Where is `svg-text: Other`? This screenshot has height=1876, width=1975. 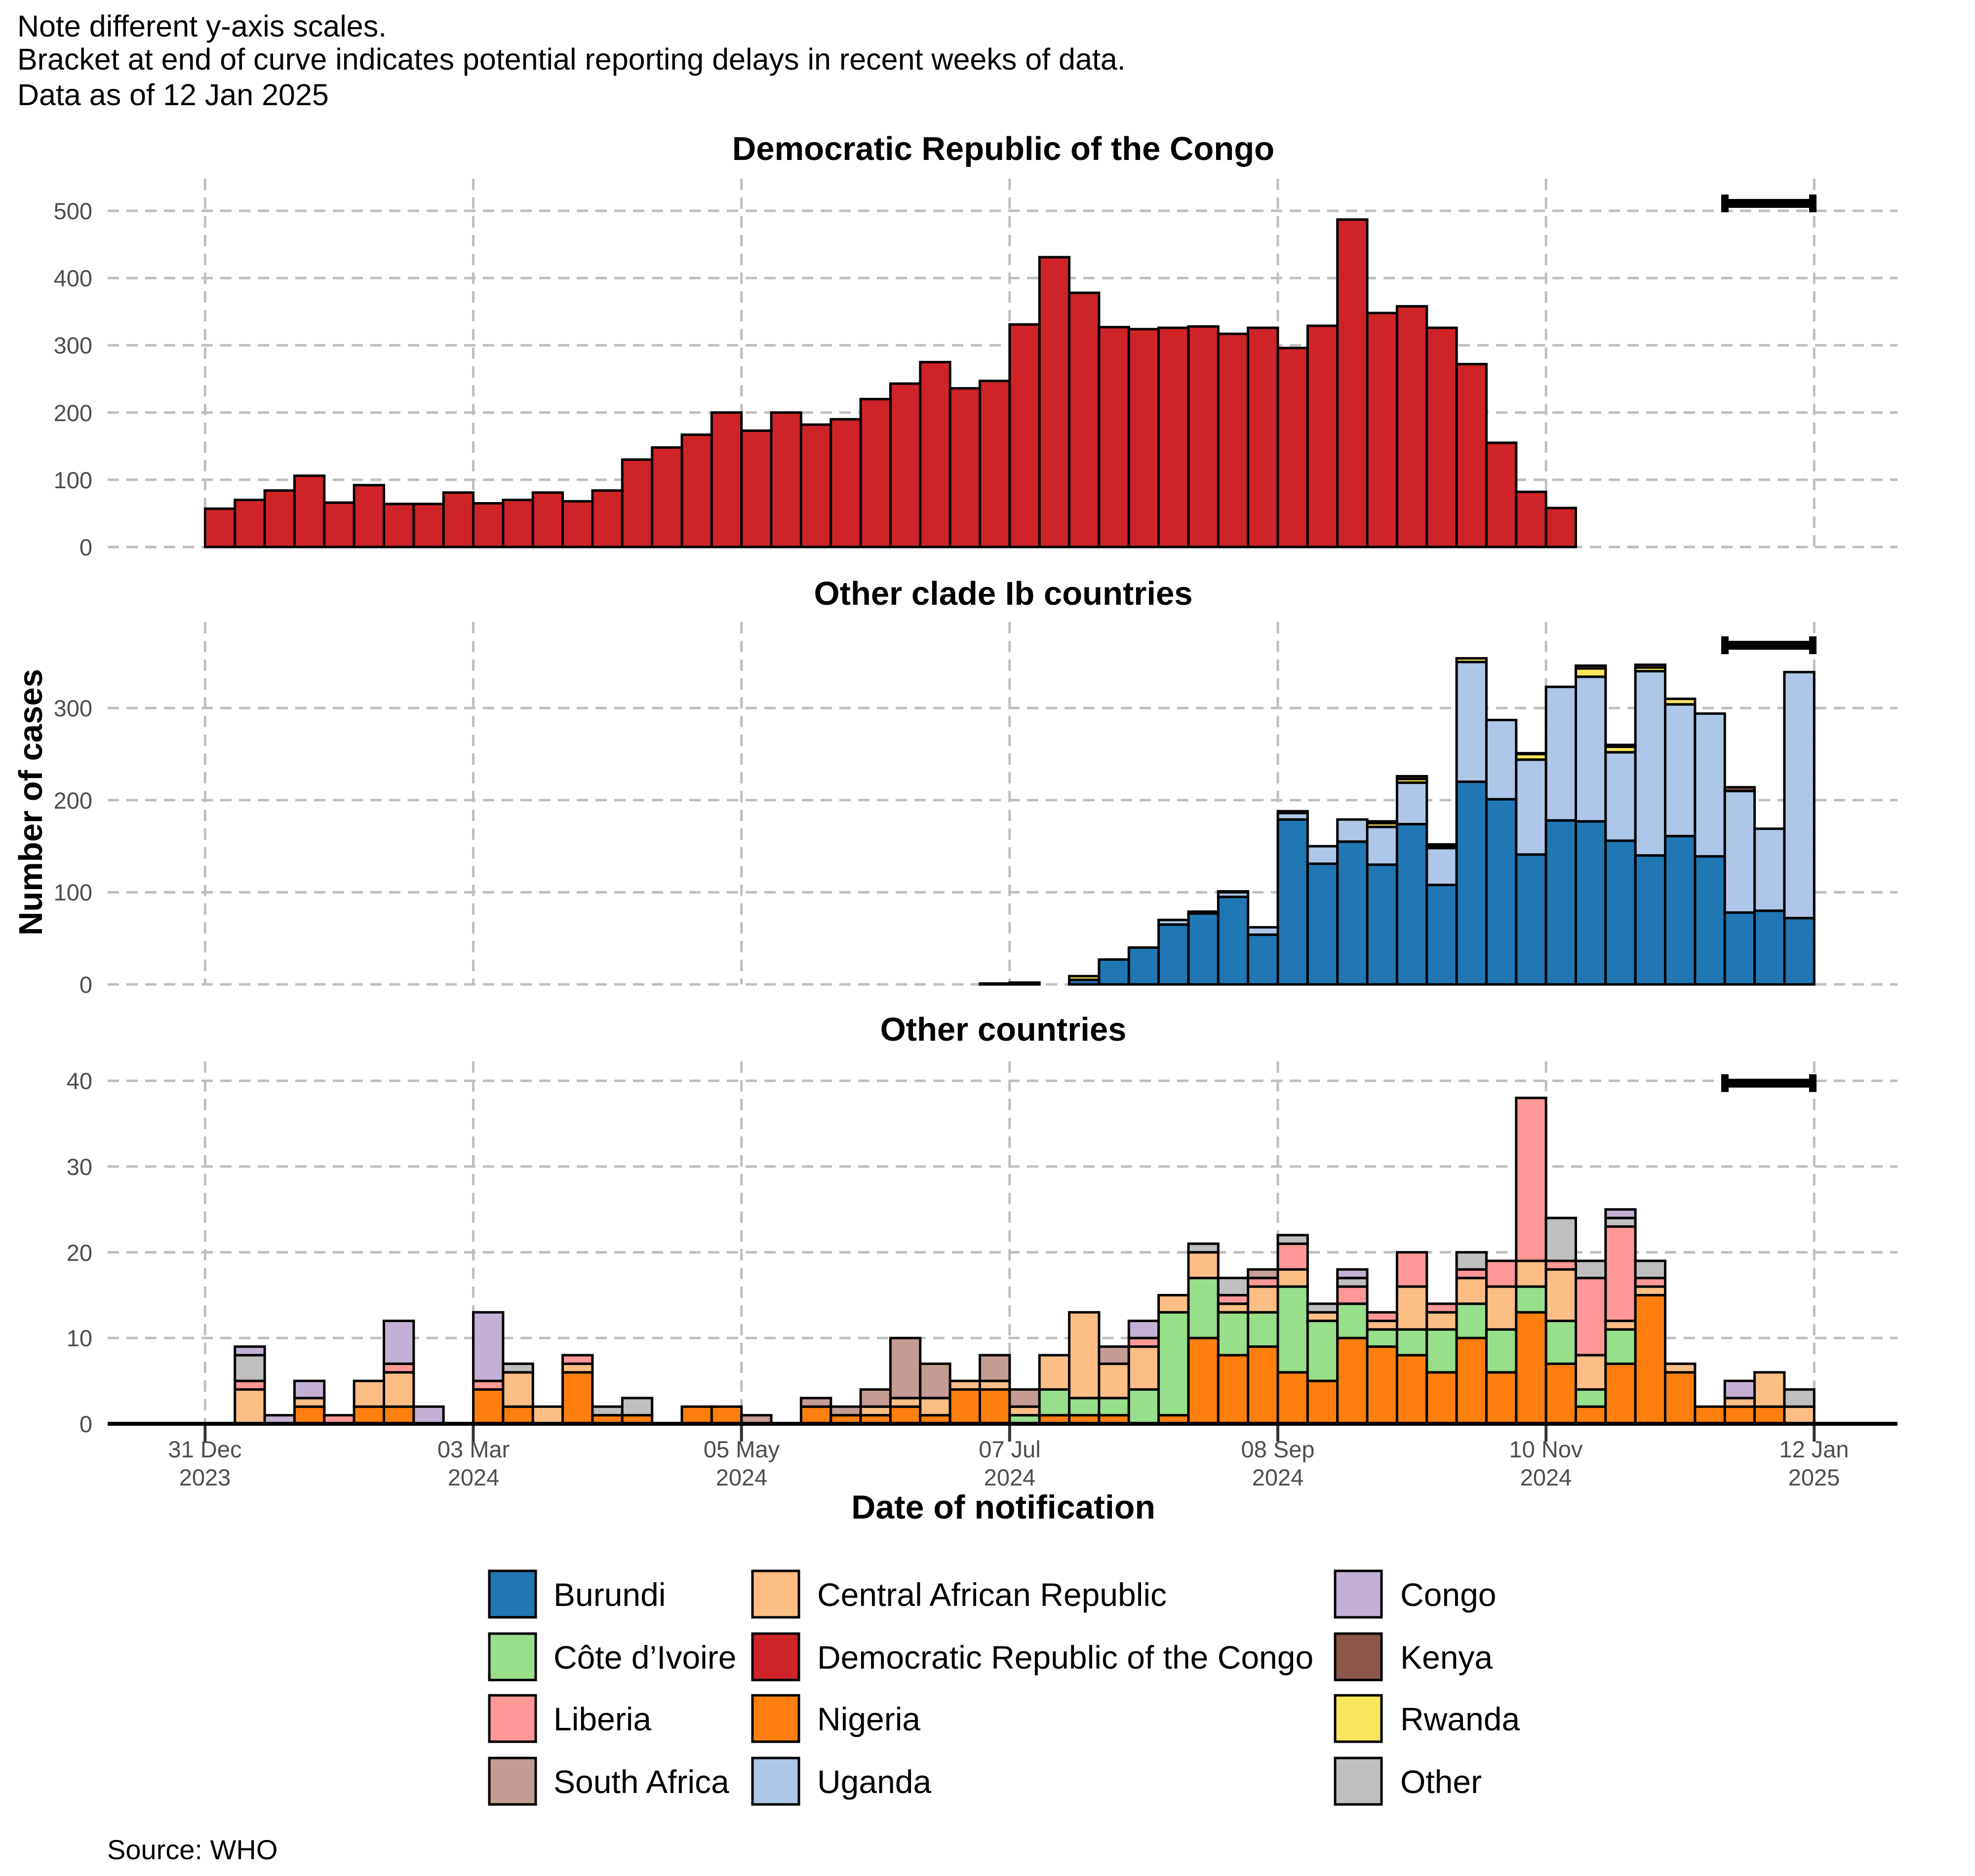
svg-text: Other is located at coordinates (1441, 1782).